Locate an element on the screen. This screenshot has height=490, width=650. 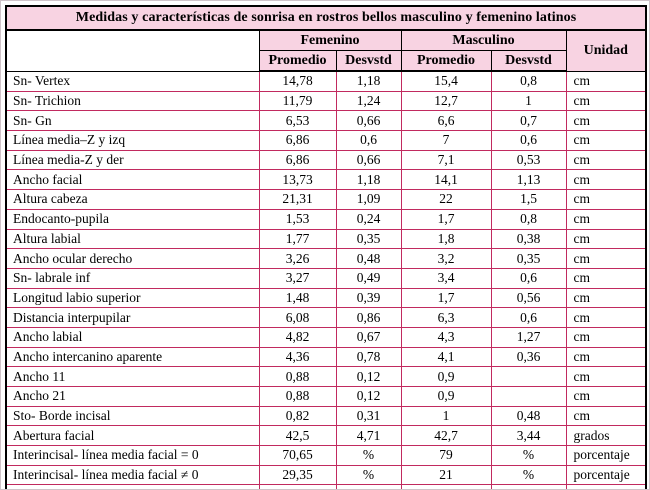
row-label: Endocanto-pupila is located at coordinates (132, 219).